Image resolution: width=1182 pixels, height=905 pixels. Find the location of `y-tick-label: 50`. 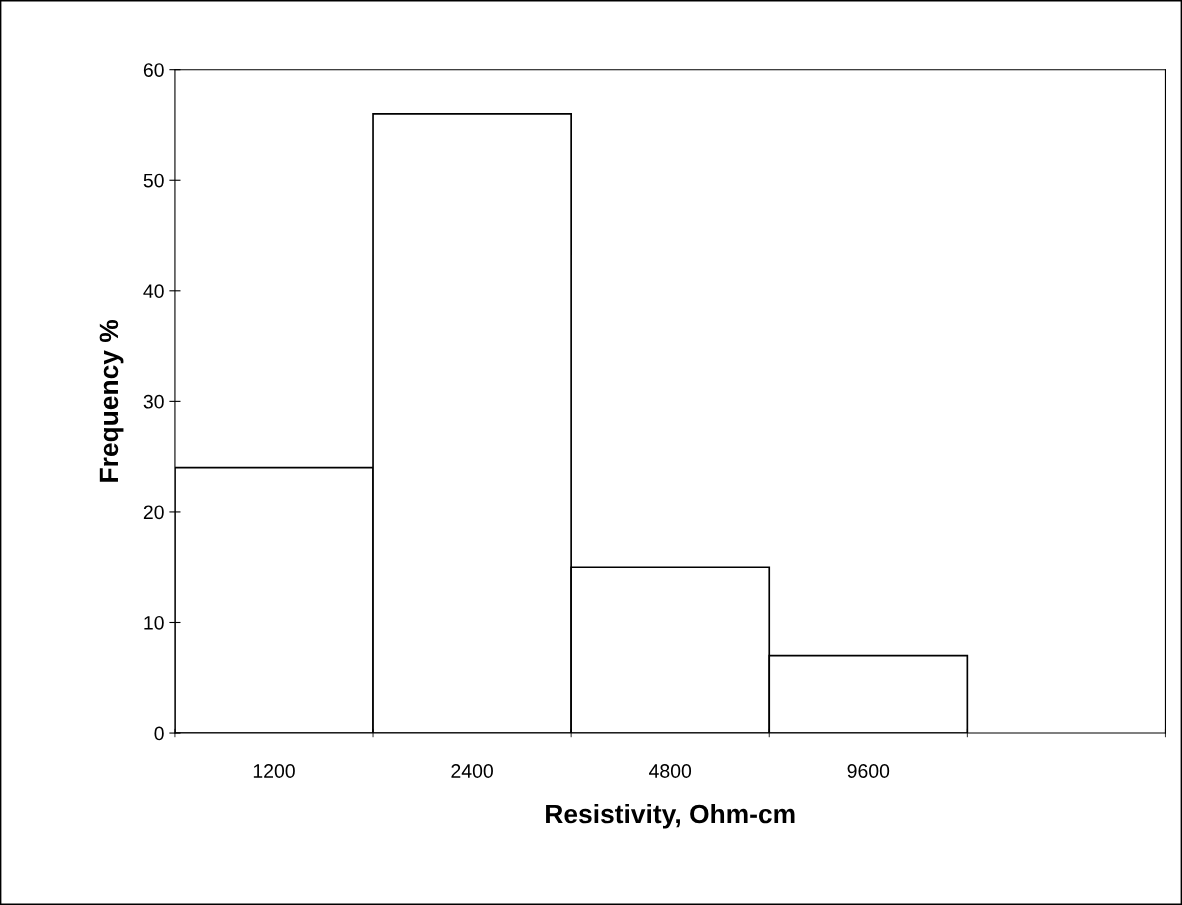

y-tick-label: 50 is located at coordinates (153, 180).